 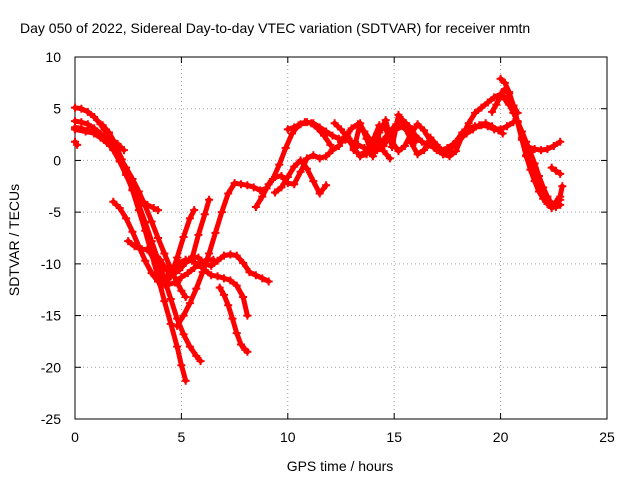 What do you see at coordinates (55, 212) in the screenshot?
I see `y-tick-label: -5` at bounding box center [55, 212].